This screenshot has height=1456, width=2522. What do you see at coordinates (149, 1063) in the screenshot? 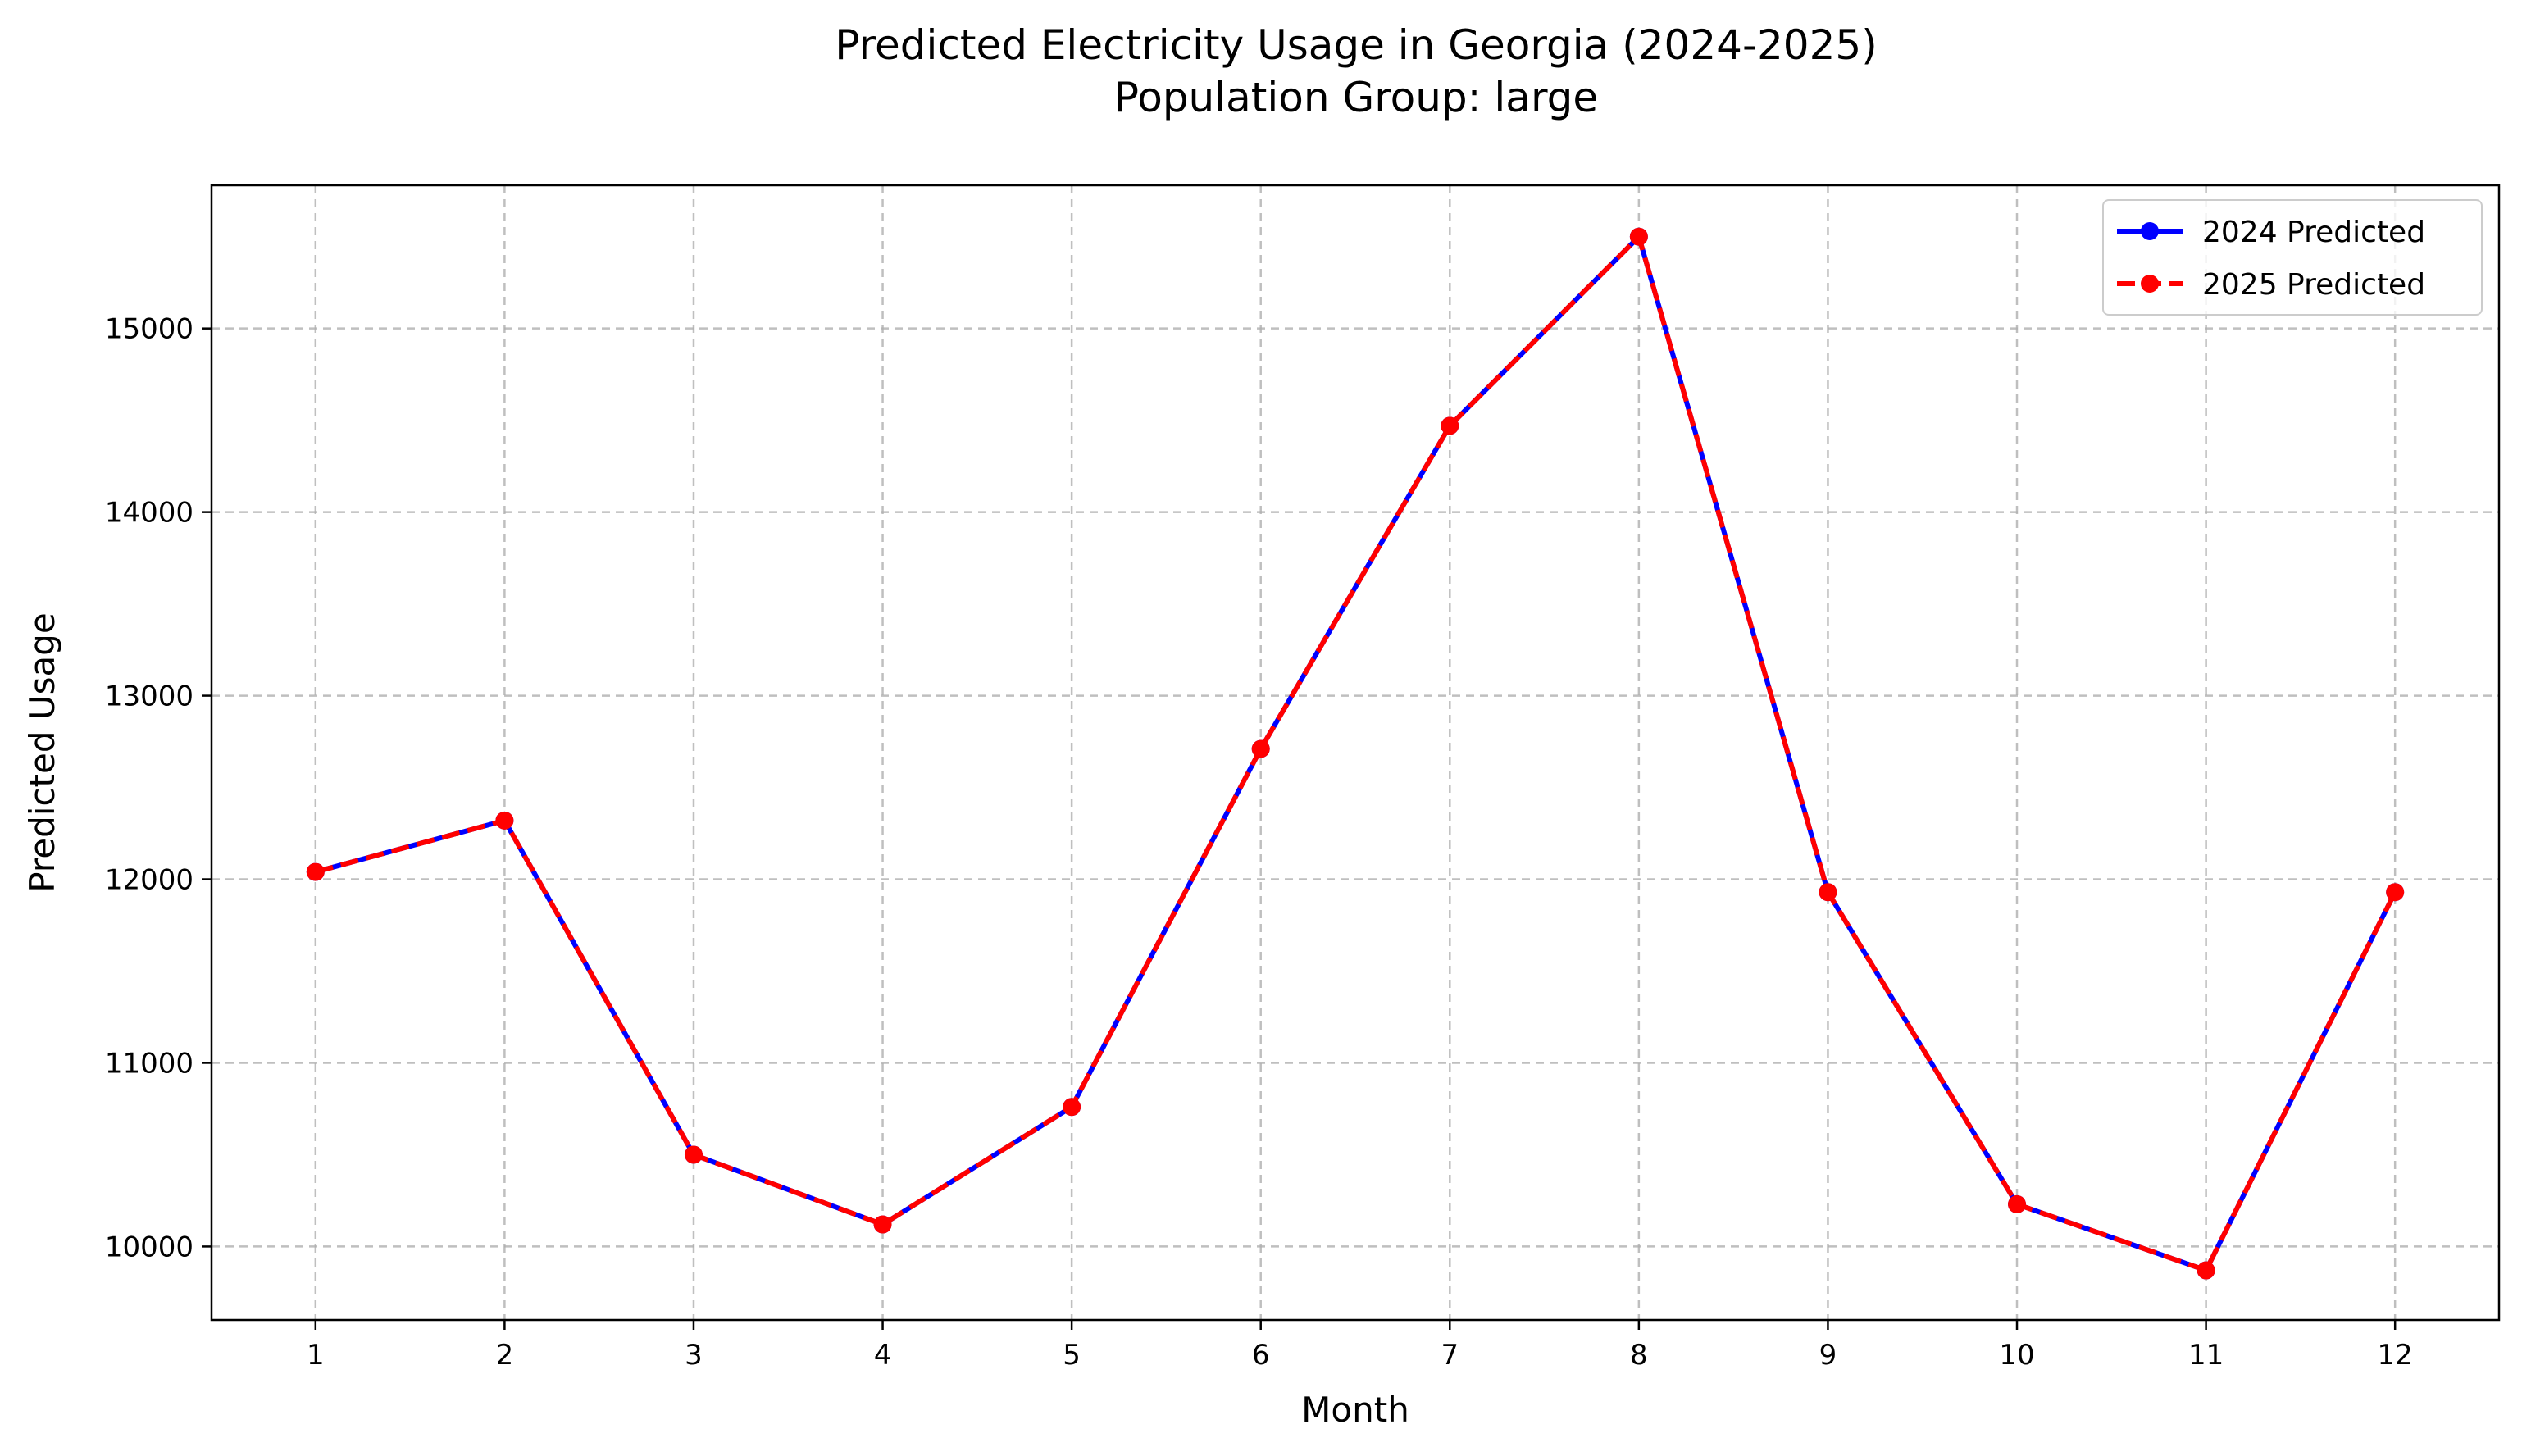
I see `y-tick-label: 11000` at bounding box center [149, 1063].